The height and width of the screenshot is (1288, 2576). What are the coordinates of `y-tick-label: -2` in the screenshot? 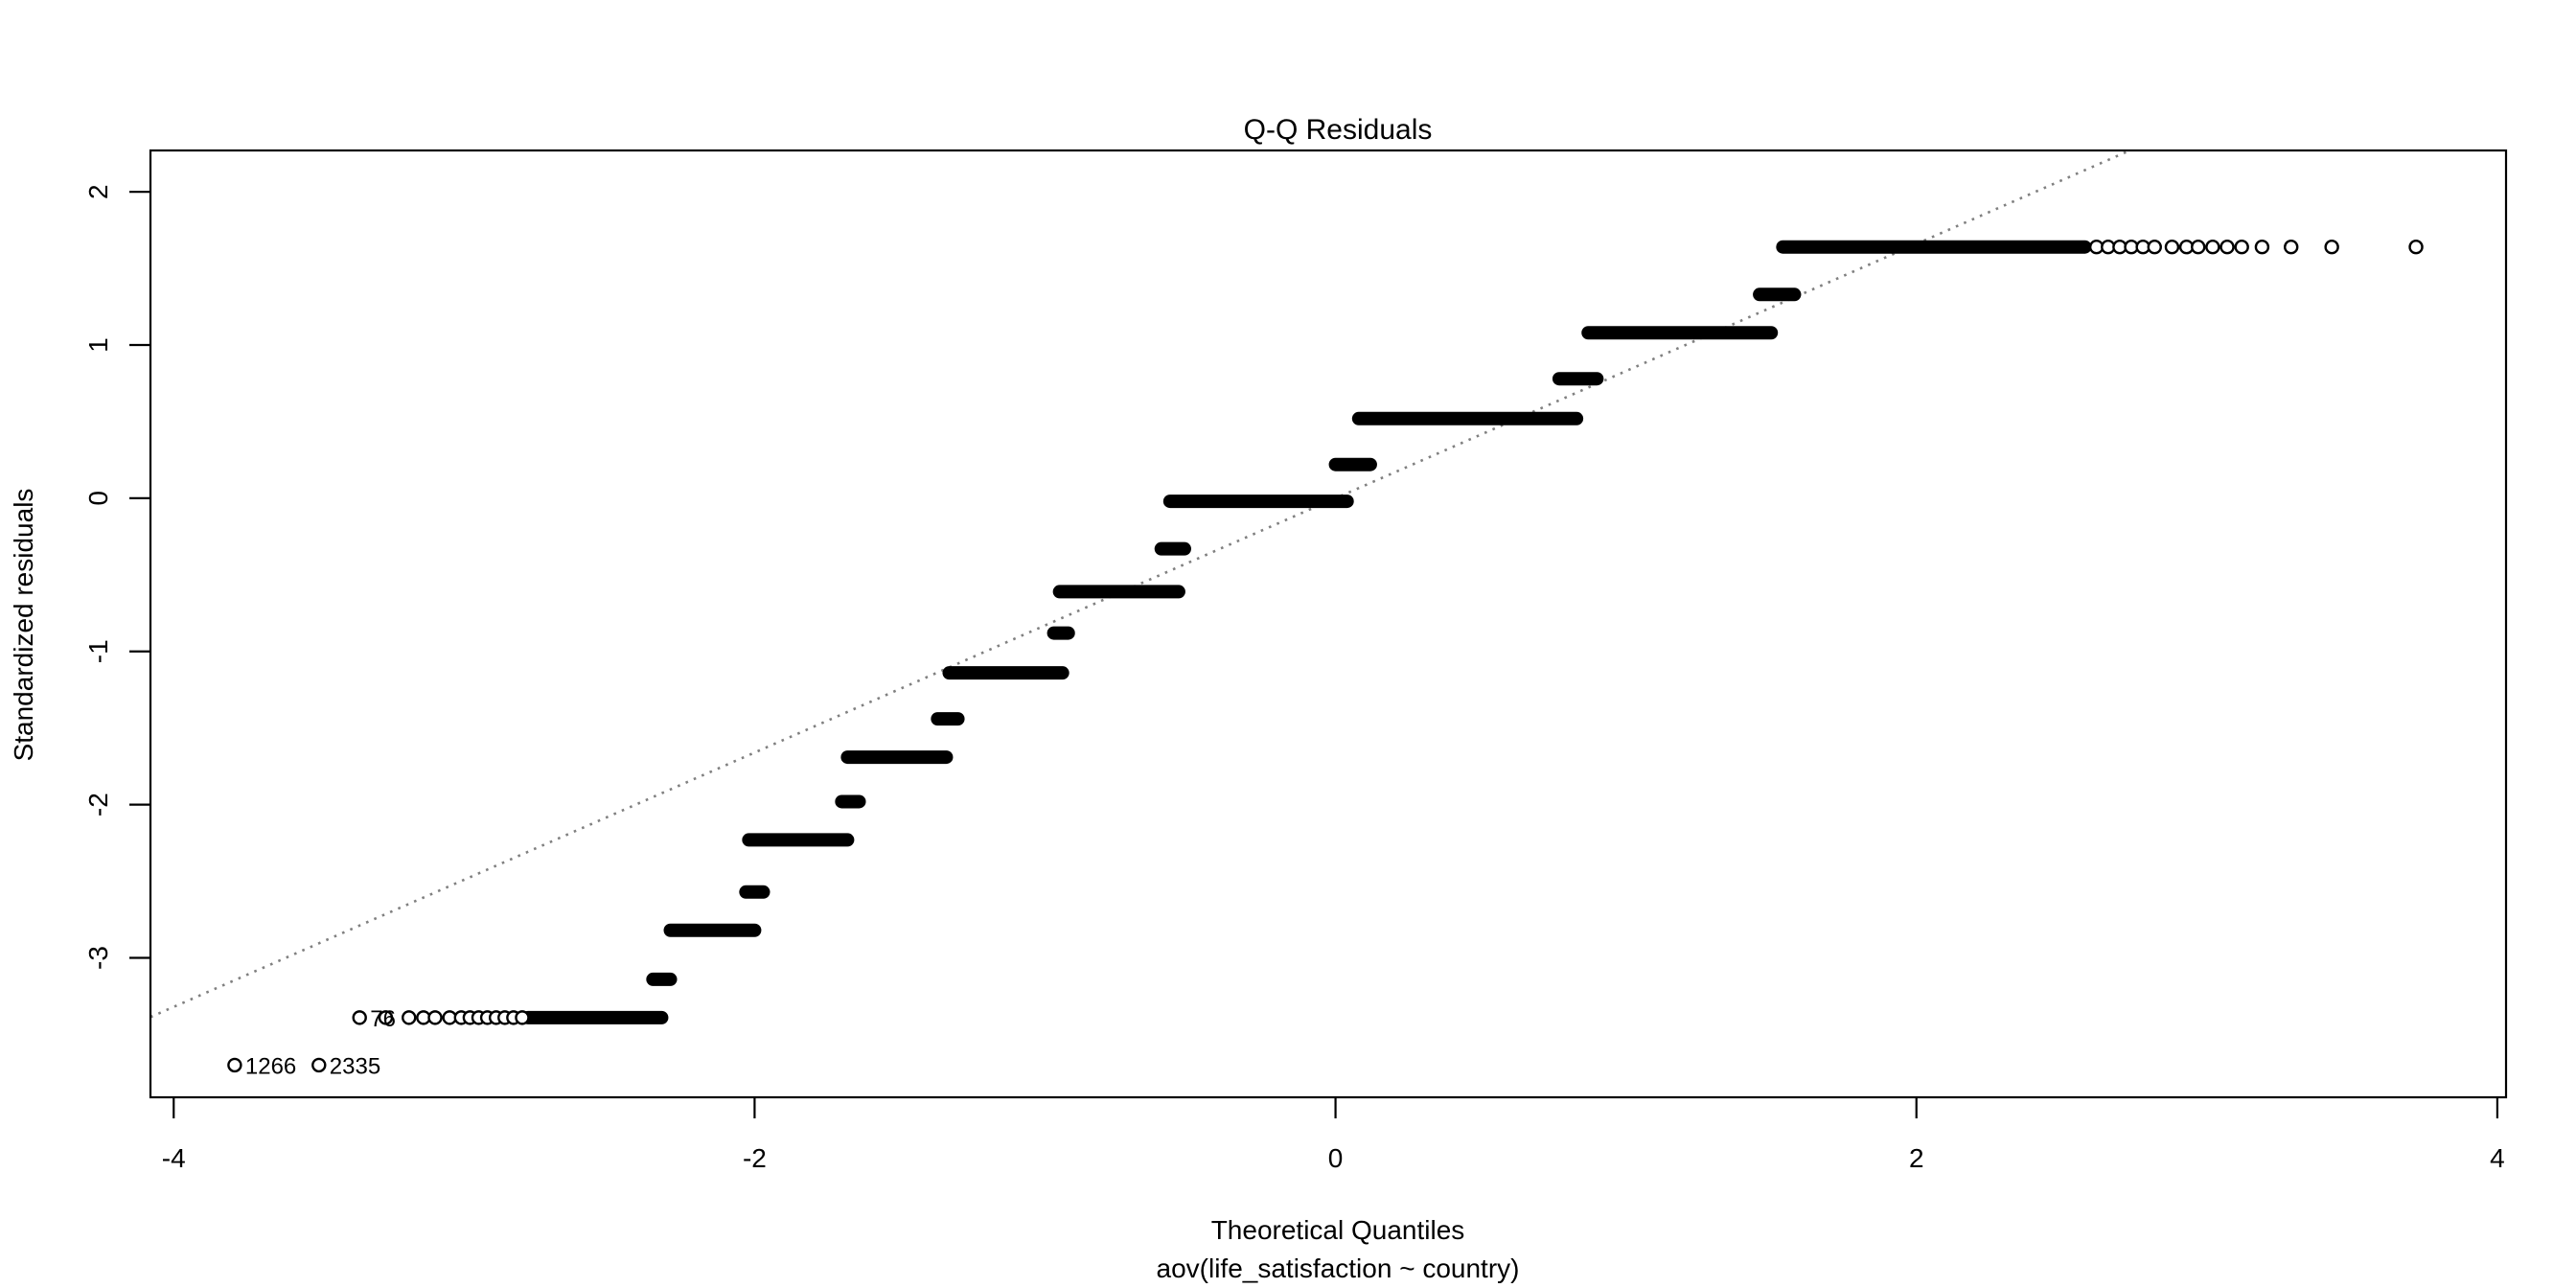 It's located at (98, 805).